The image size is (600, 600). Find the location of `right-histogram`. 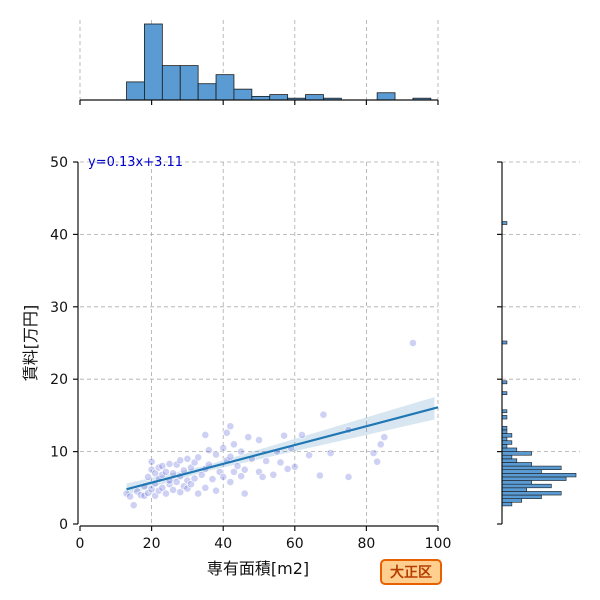

right-histogram is located at coordinates (538, 343).